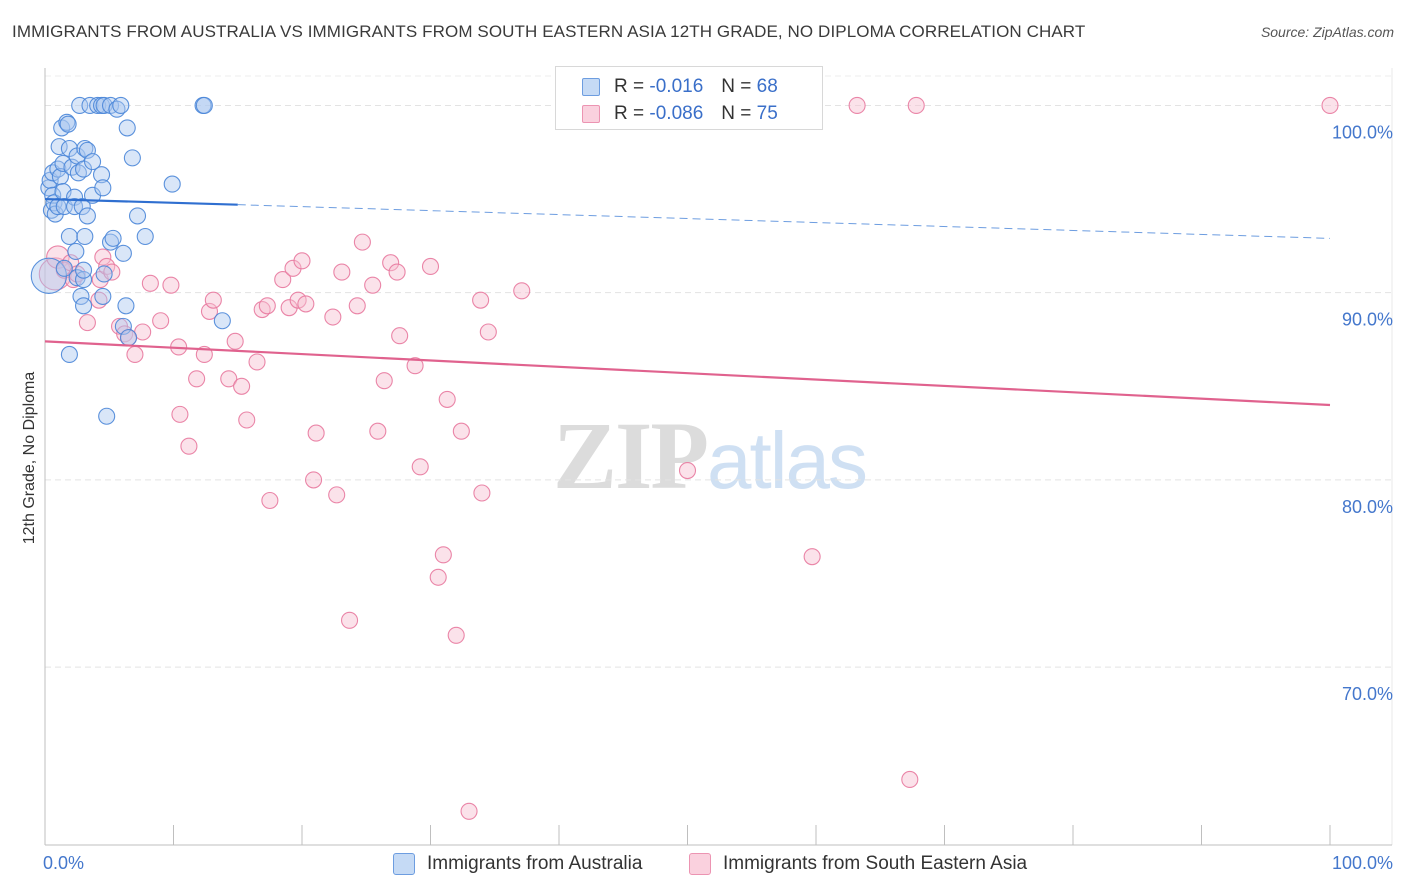  Describe the element at coordinates (784, 221) in the screenshot. I see `trend-line-australia-projection` at that location.